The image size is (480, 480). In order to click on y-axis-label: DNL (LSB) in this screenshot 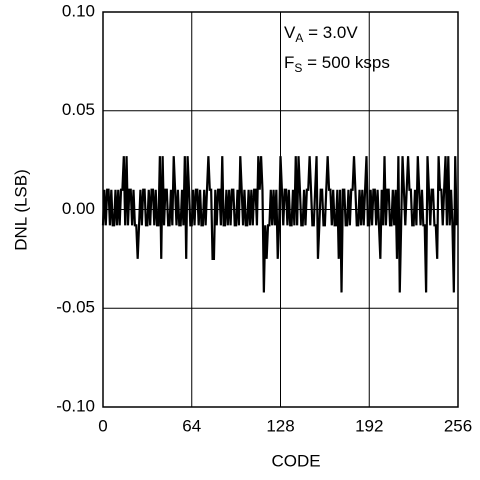, I will do `click(20, 210)`.